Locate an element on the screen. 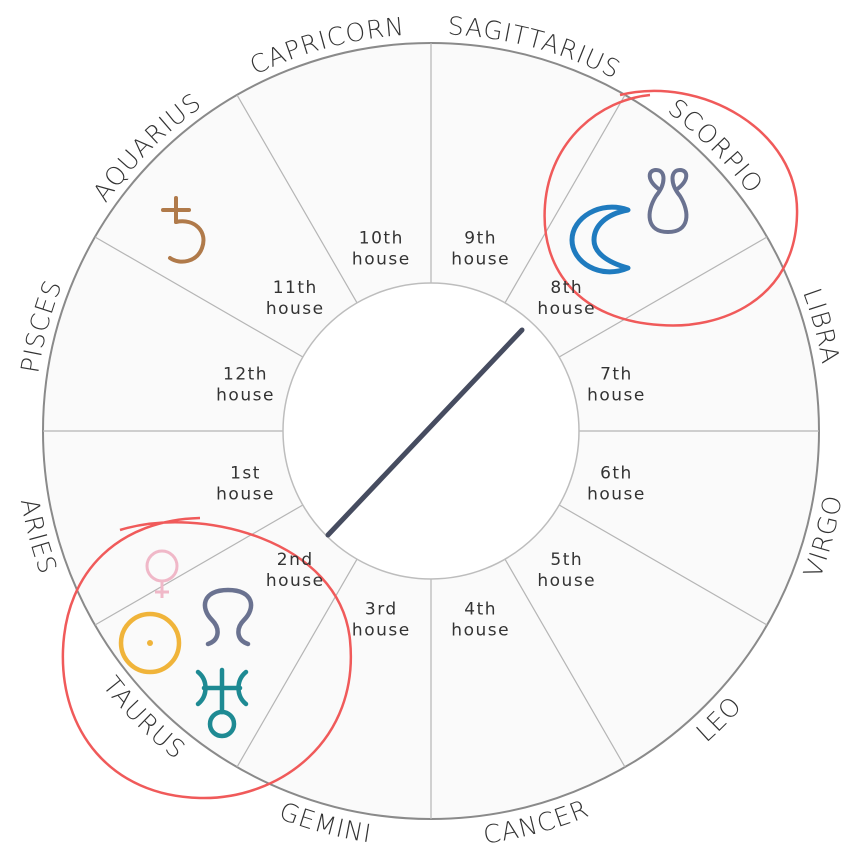  house-label: 9th is located at coordinates (480, 239).